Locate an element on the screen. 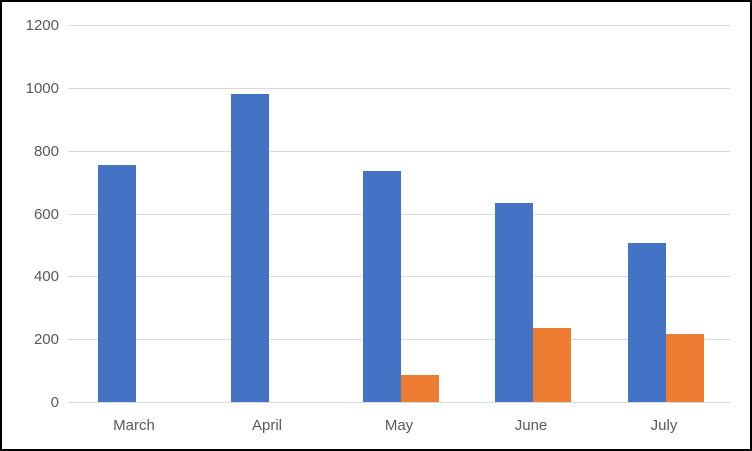  bar-series-1-march is located at coordinates (117, 283).